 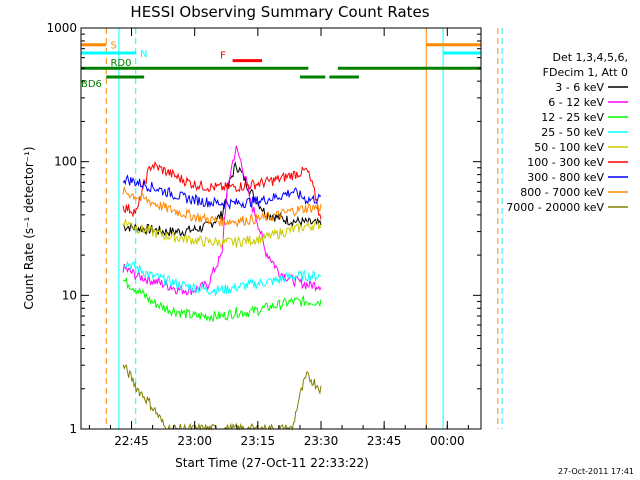 I want to click on chart-title: HESSI Observing Summary Count Rates, so click(x=279, y=12).